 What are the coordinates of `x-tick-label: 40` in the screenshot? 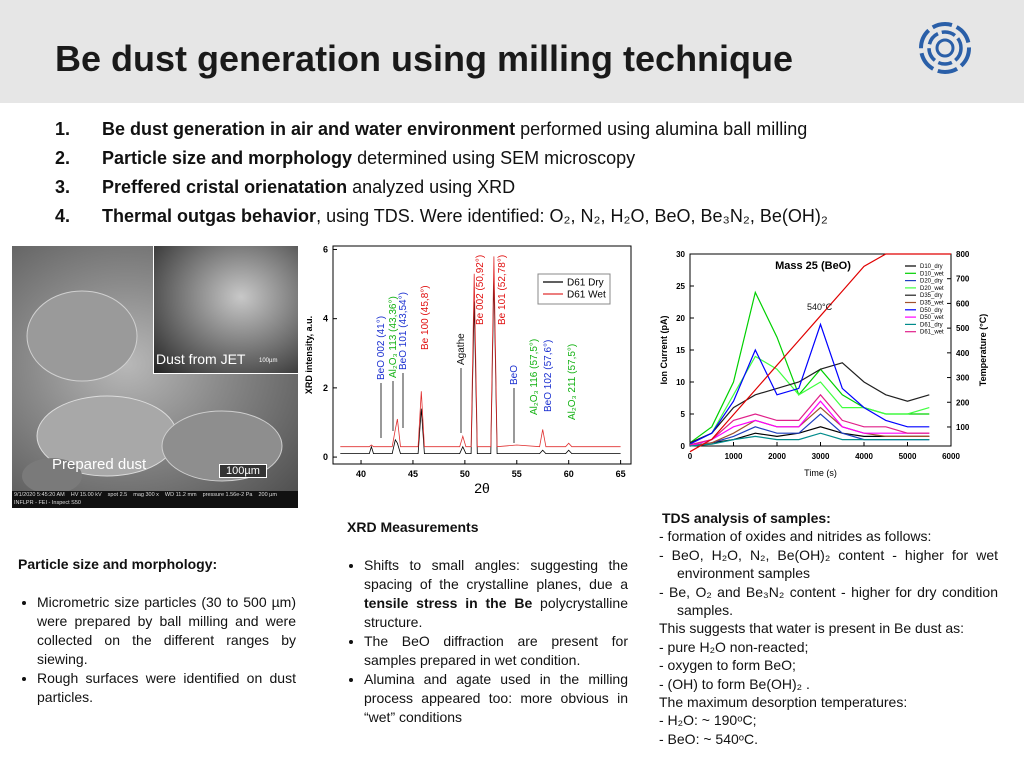 It's located at (361, 474).